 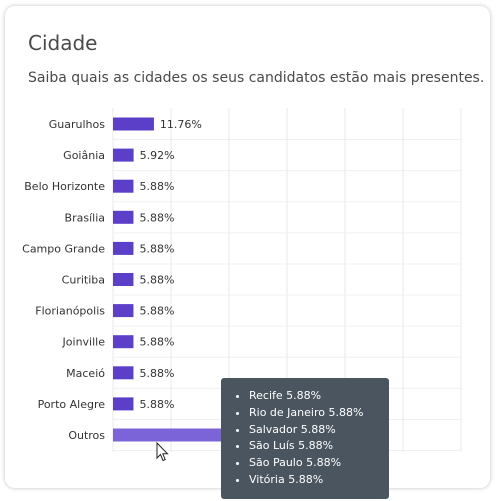 I want to click on category-label: Florianópolis, so click(x=70, y=311).